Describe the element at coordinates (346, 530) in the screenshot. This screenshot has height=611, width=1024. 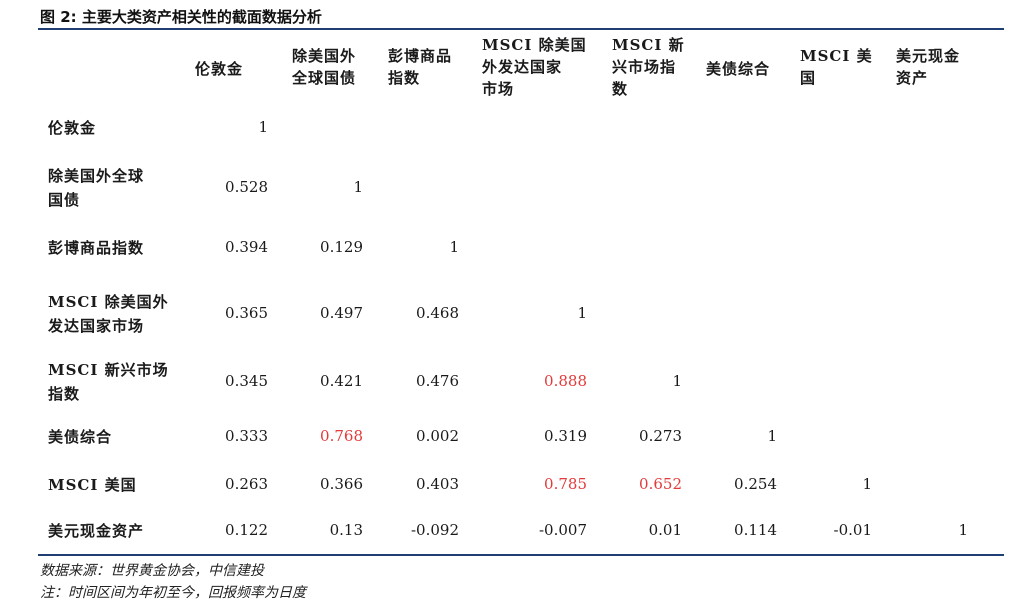
I see `table-cell: 0.13` at that location.